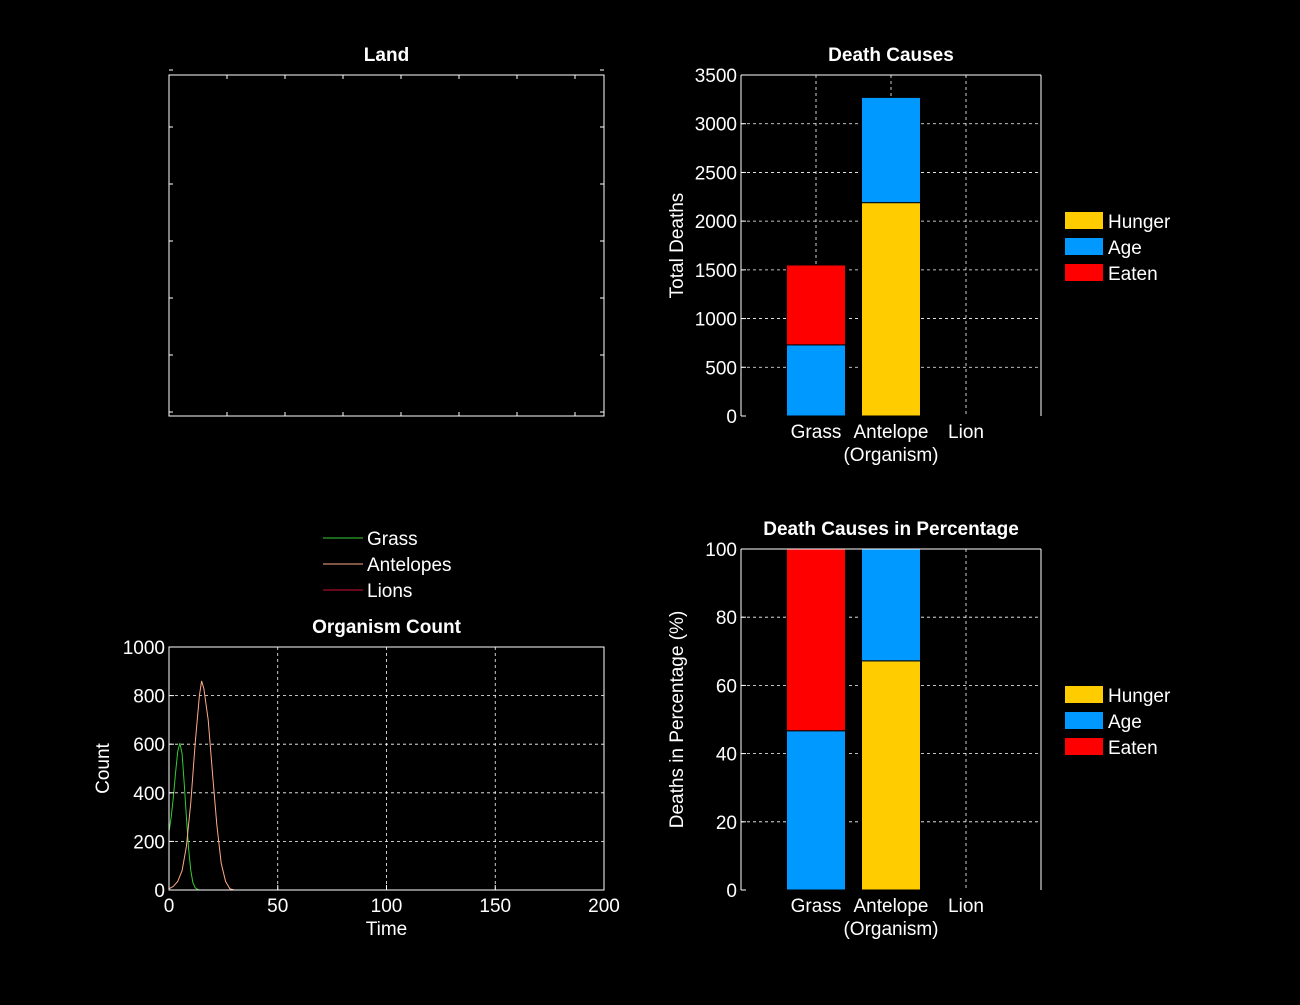 This screenshot has width=1300, height=1005. What do you see at coordinates (716, 173) in the screenshot?
I see `y-tick-label: 2500` at bounding box center [716, 173].